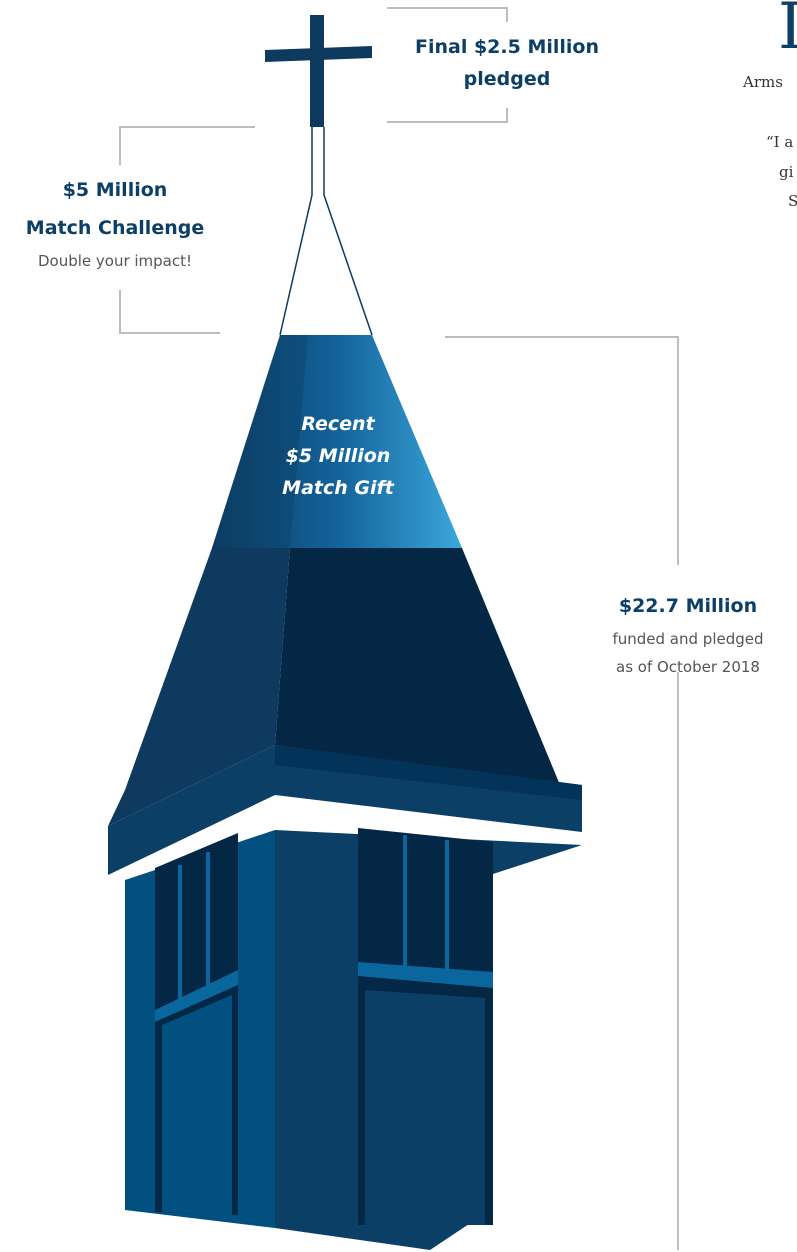 This screenshot has height=1252, width=797. I want to click on drop-initial: I, so click(787, 32).